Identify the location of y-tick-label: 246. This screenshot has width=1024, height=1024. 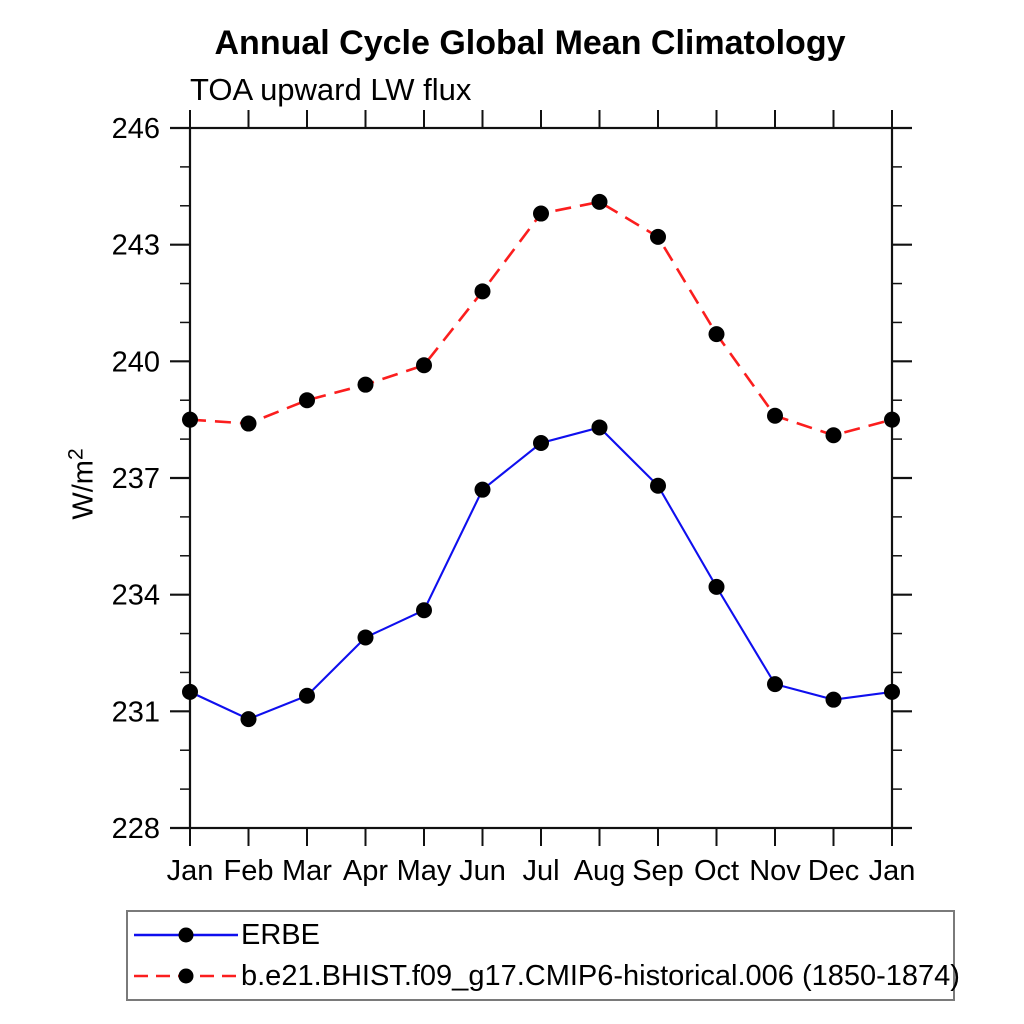
(136, 129).